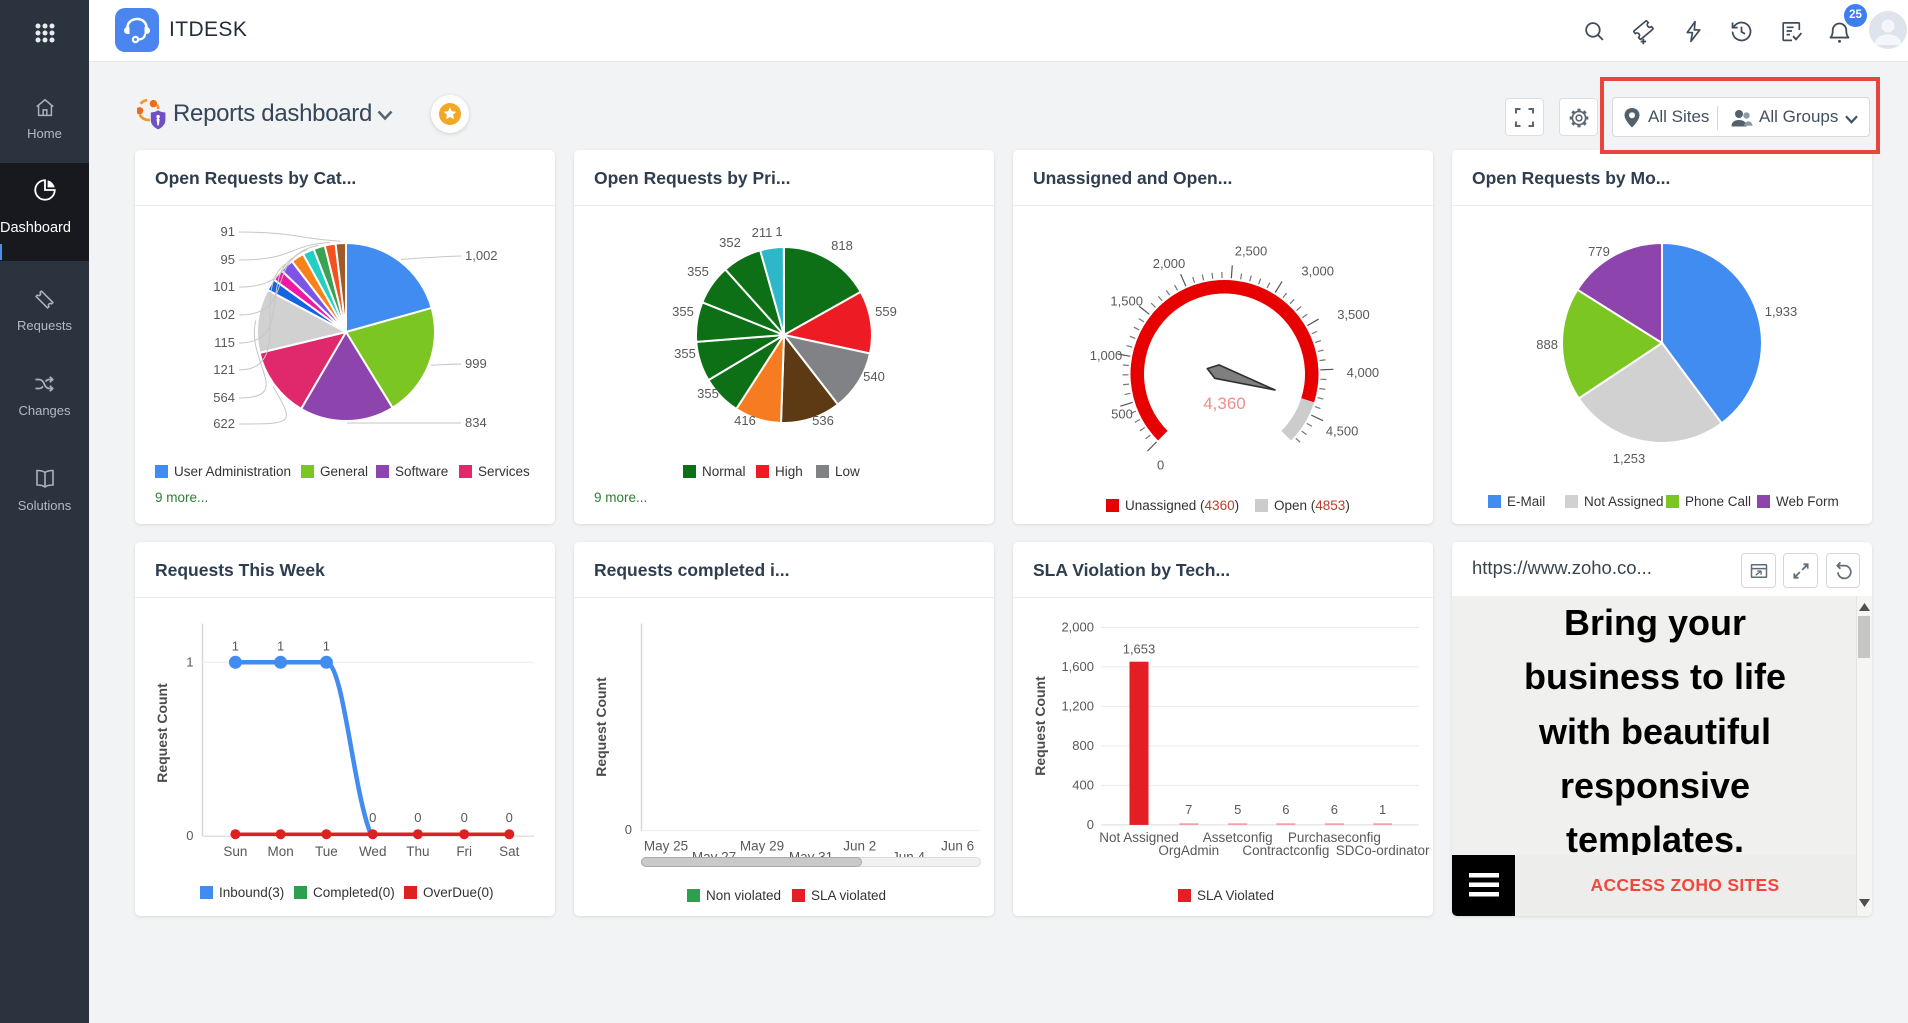  I want to click on svg-text: 416, so click(745, 420).